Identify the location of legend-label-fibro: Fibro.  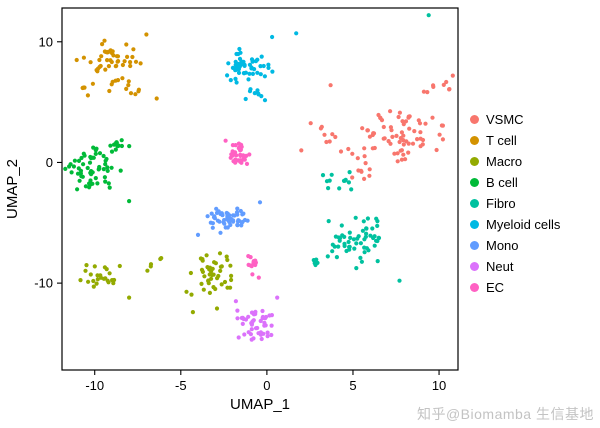
(501, 203).